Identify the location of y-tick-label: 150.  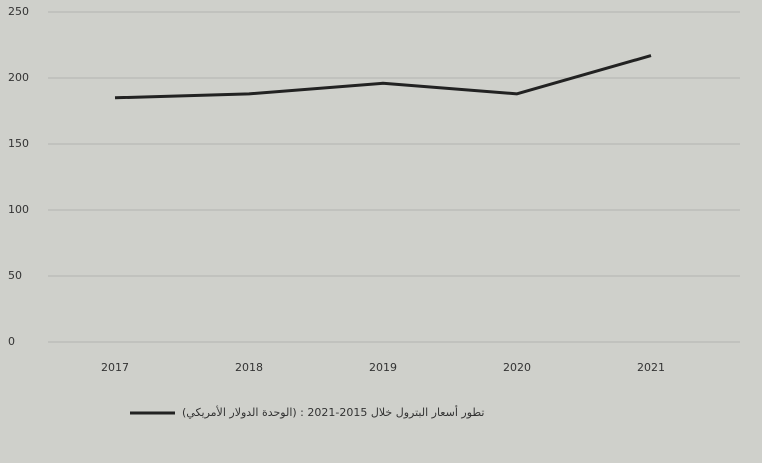
(18, 143).